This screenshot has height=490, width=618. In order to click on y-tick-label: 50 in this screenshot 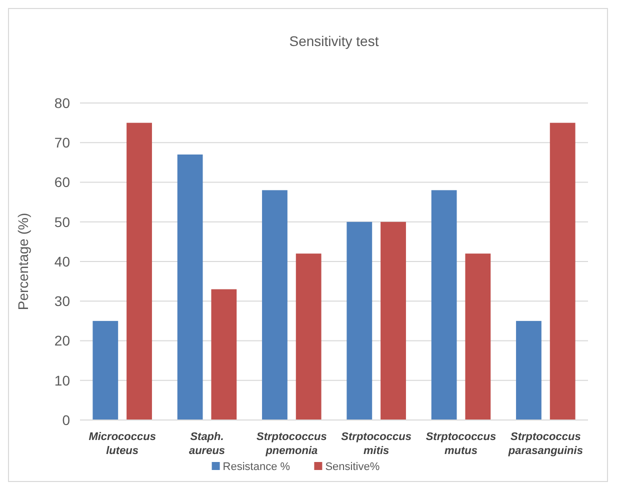, I will do `click(62, 222)`.